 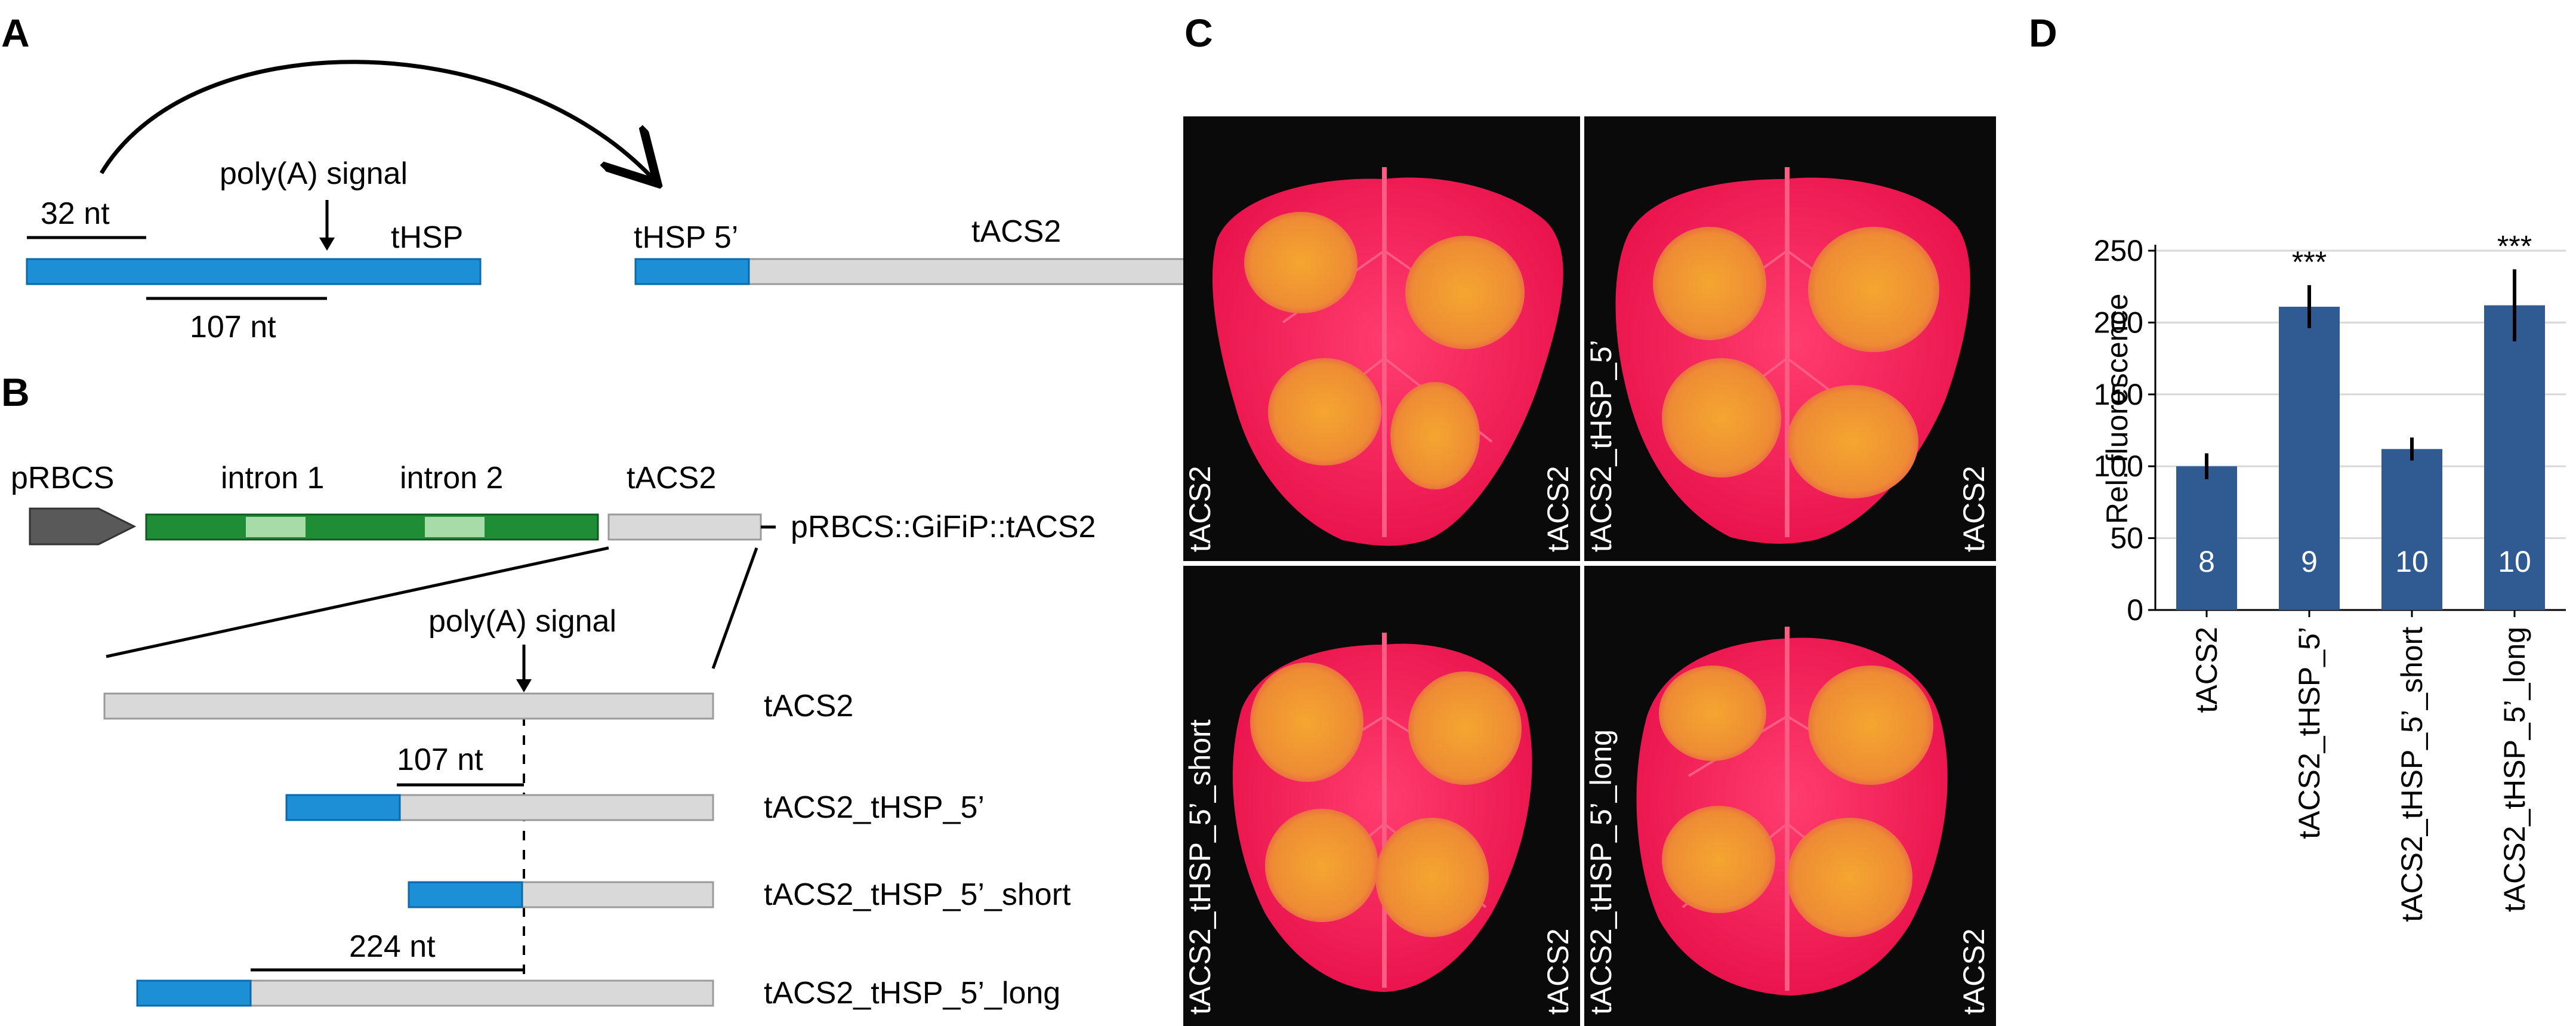 What do you see at coordinates (440, 759) in the screenshot?
I see `length-107nt-label-b: 107 nt` at bounding box center [440, 759].